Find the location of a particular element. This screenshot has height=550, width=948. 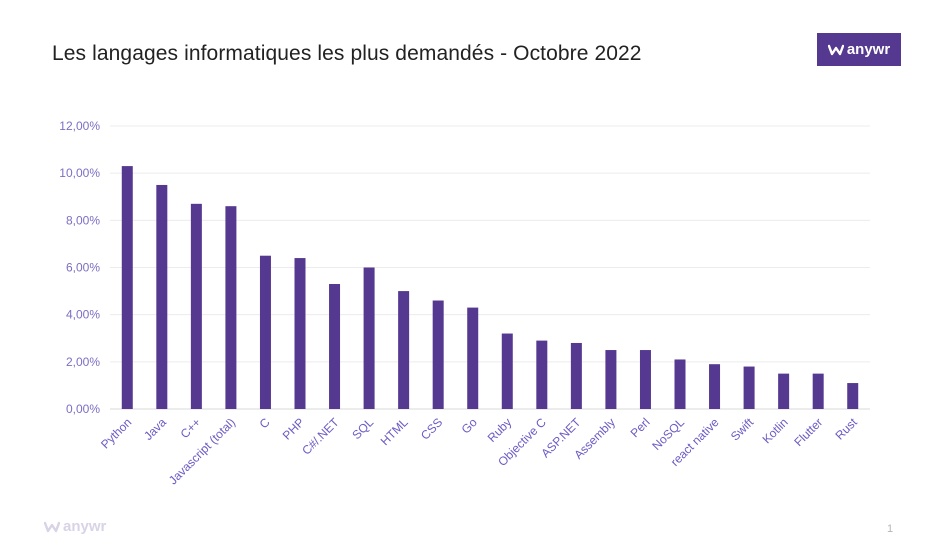

bar-asp-net is located at coordinates (576, 375).